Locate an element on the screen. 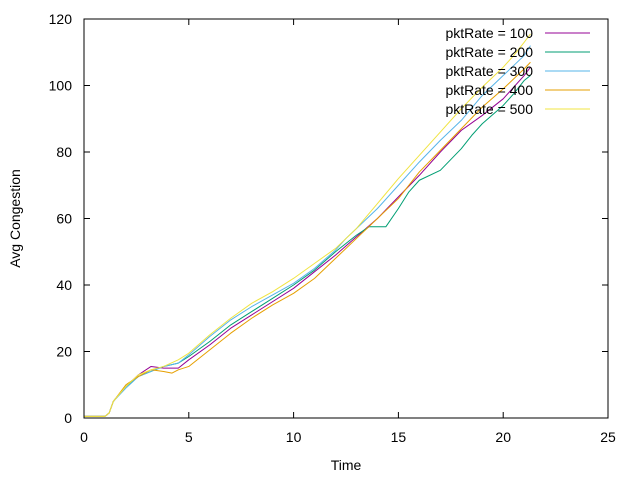 The height and width of the screenshot is (485, 640). legend-entry: pktRate = 500 is located at coordinates (517, 109).